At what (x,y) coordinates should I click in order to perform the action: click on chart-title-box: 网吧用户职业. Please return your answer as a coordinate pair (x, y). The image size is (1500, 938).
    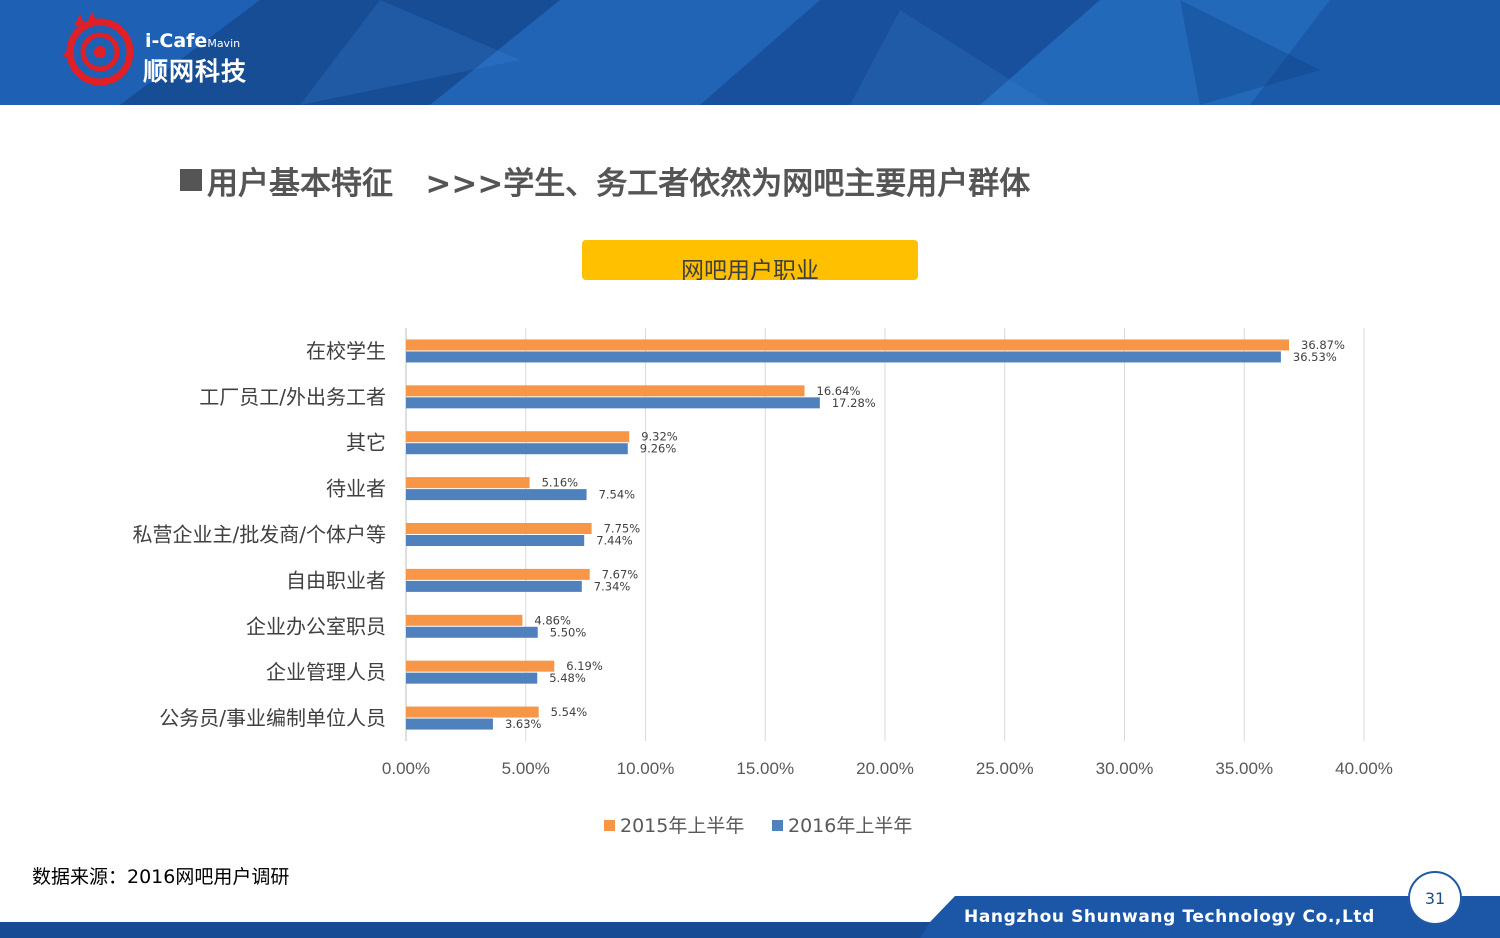
    Looking at the image, I should click on (750, 260).